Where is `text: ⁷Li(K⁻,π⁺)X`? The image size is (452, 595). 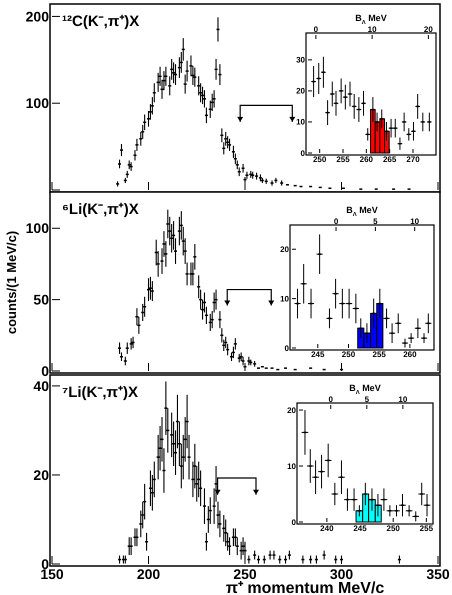 text: ⁷Li(K⁻,π⁺)X is located at coordinates (100, 392).